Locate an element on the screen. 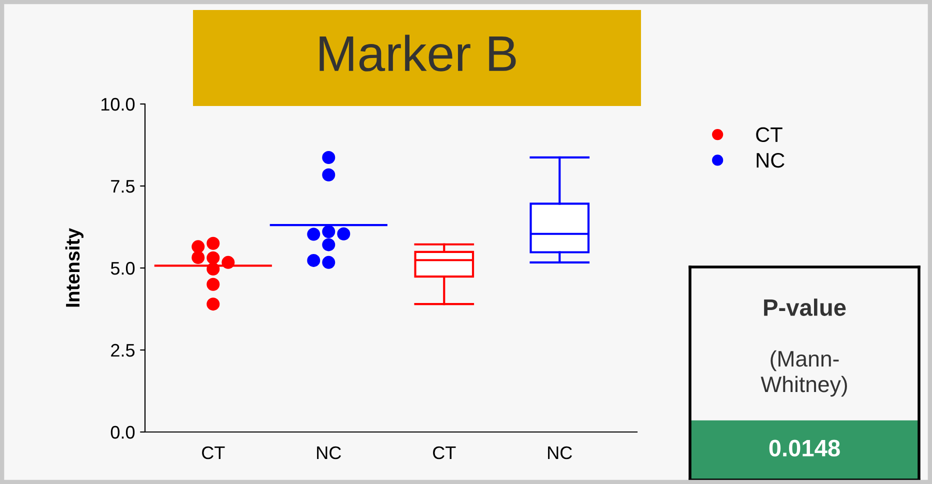 The image size is (932, 484). chart-title: Marker B is located at coordinates (418, 53).